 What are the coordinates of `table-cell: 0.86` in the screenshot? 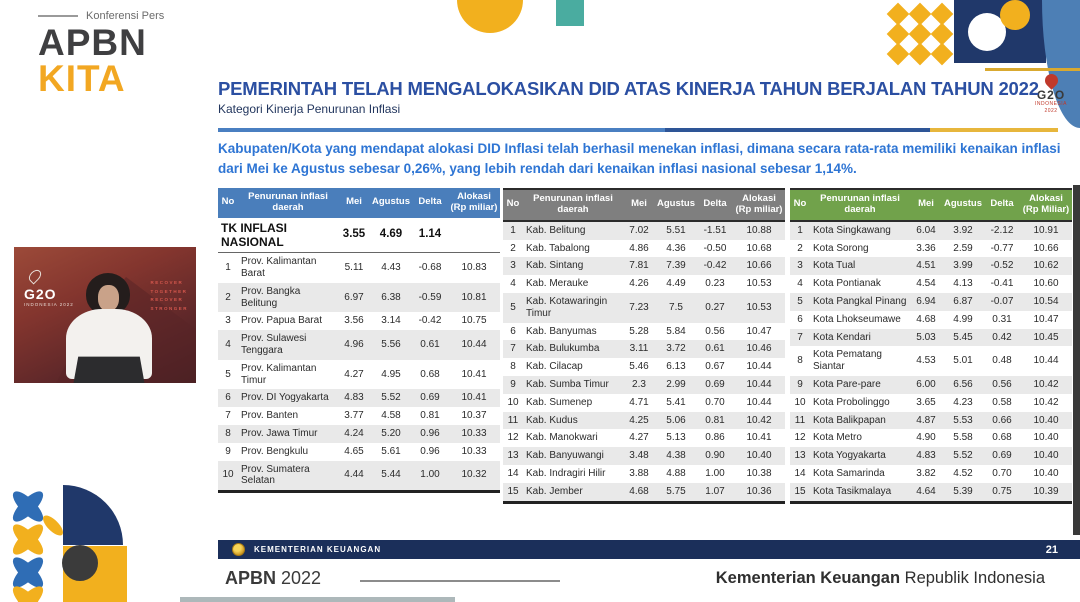 It's located at (715, 438).